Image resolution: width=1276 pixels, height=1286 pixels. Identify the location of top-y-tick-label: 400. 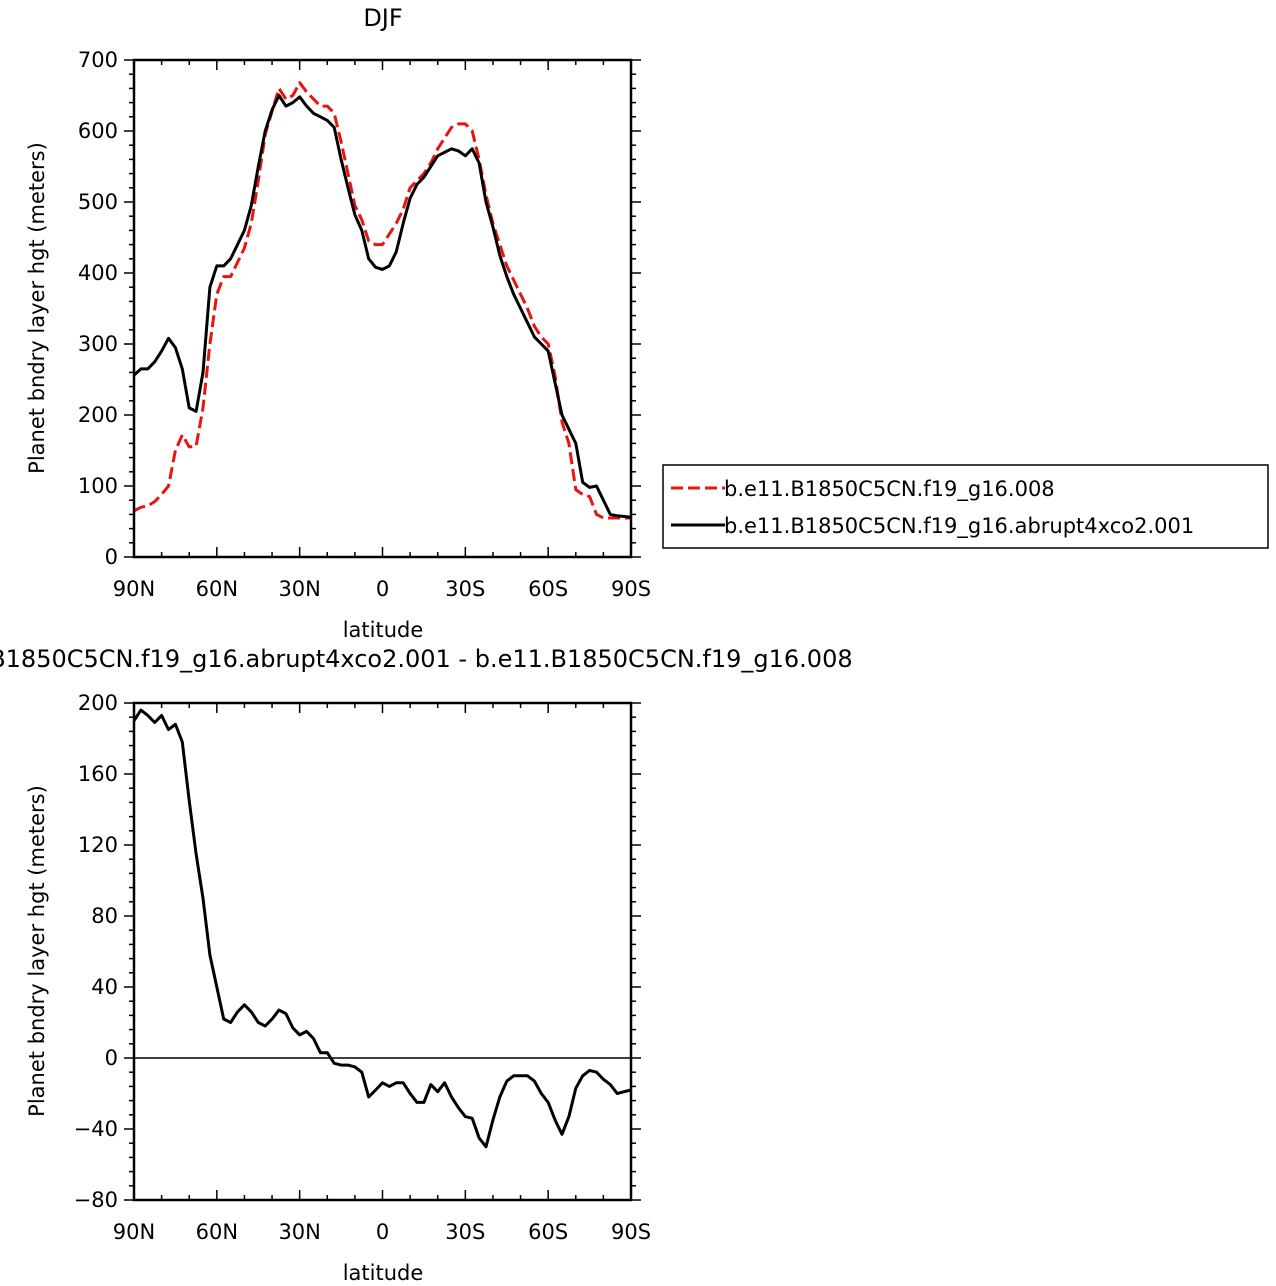
(98, 273).